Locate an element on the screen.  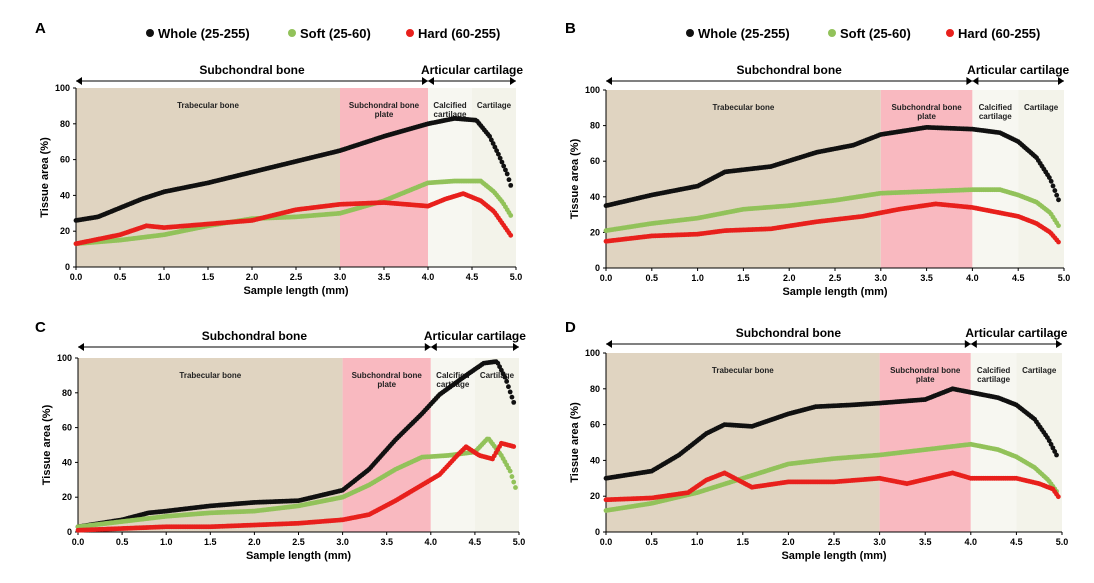
region-trabecular is located at coordinates (743, 179).